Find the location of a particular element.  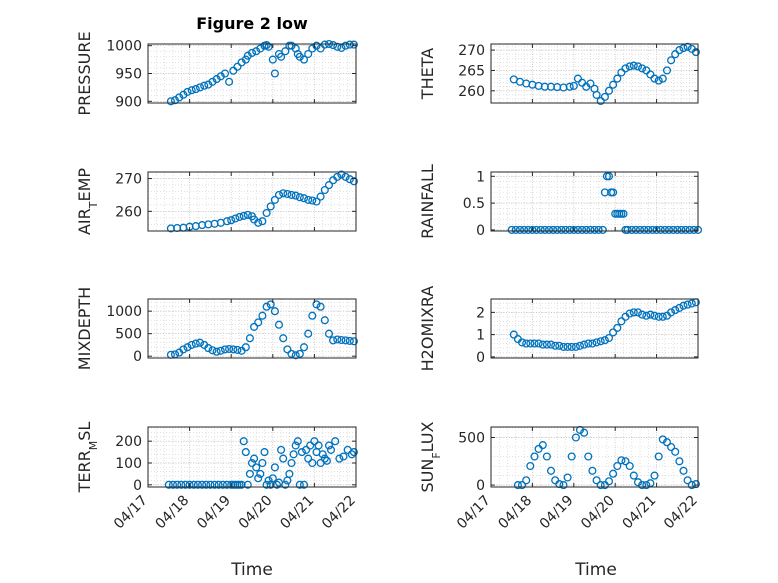

y-tick-label: 265 is located at coordinates (471, 71).